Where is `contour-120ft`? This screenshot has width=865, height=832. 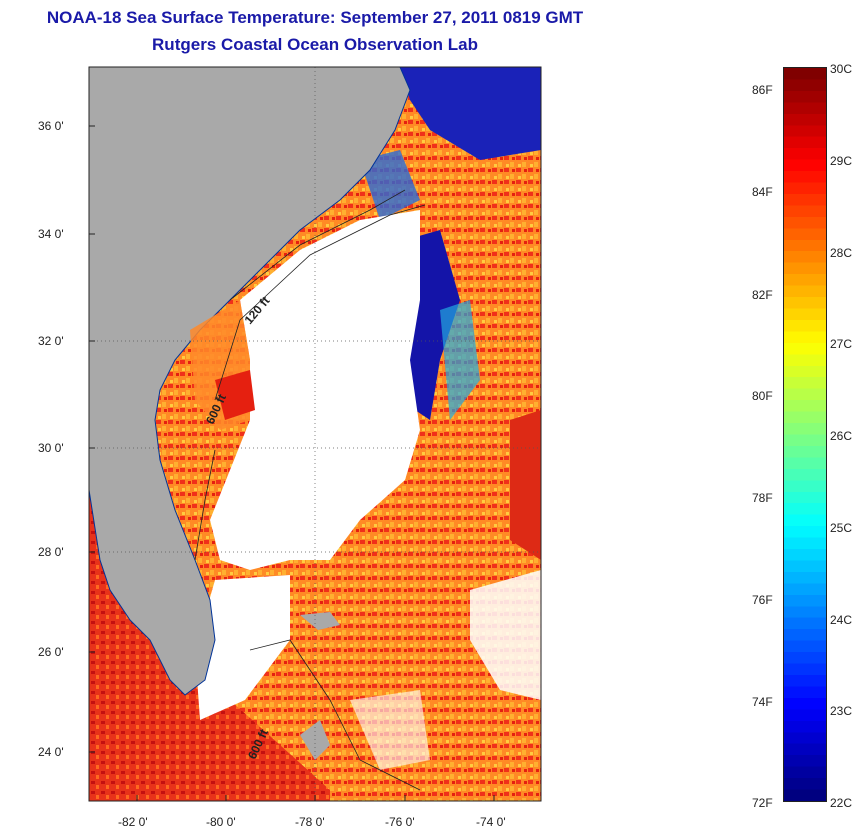
contour-120ft is located at coordinates (317, 245).